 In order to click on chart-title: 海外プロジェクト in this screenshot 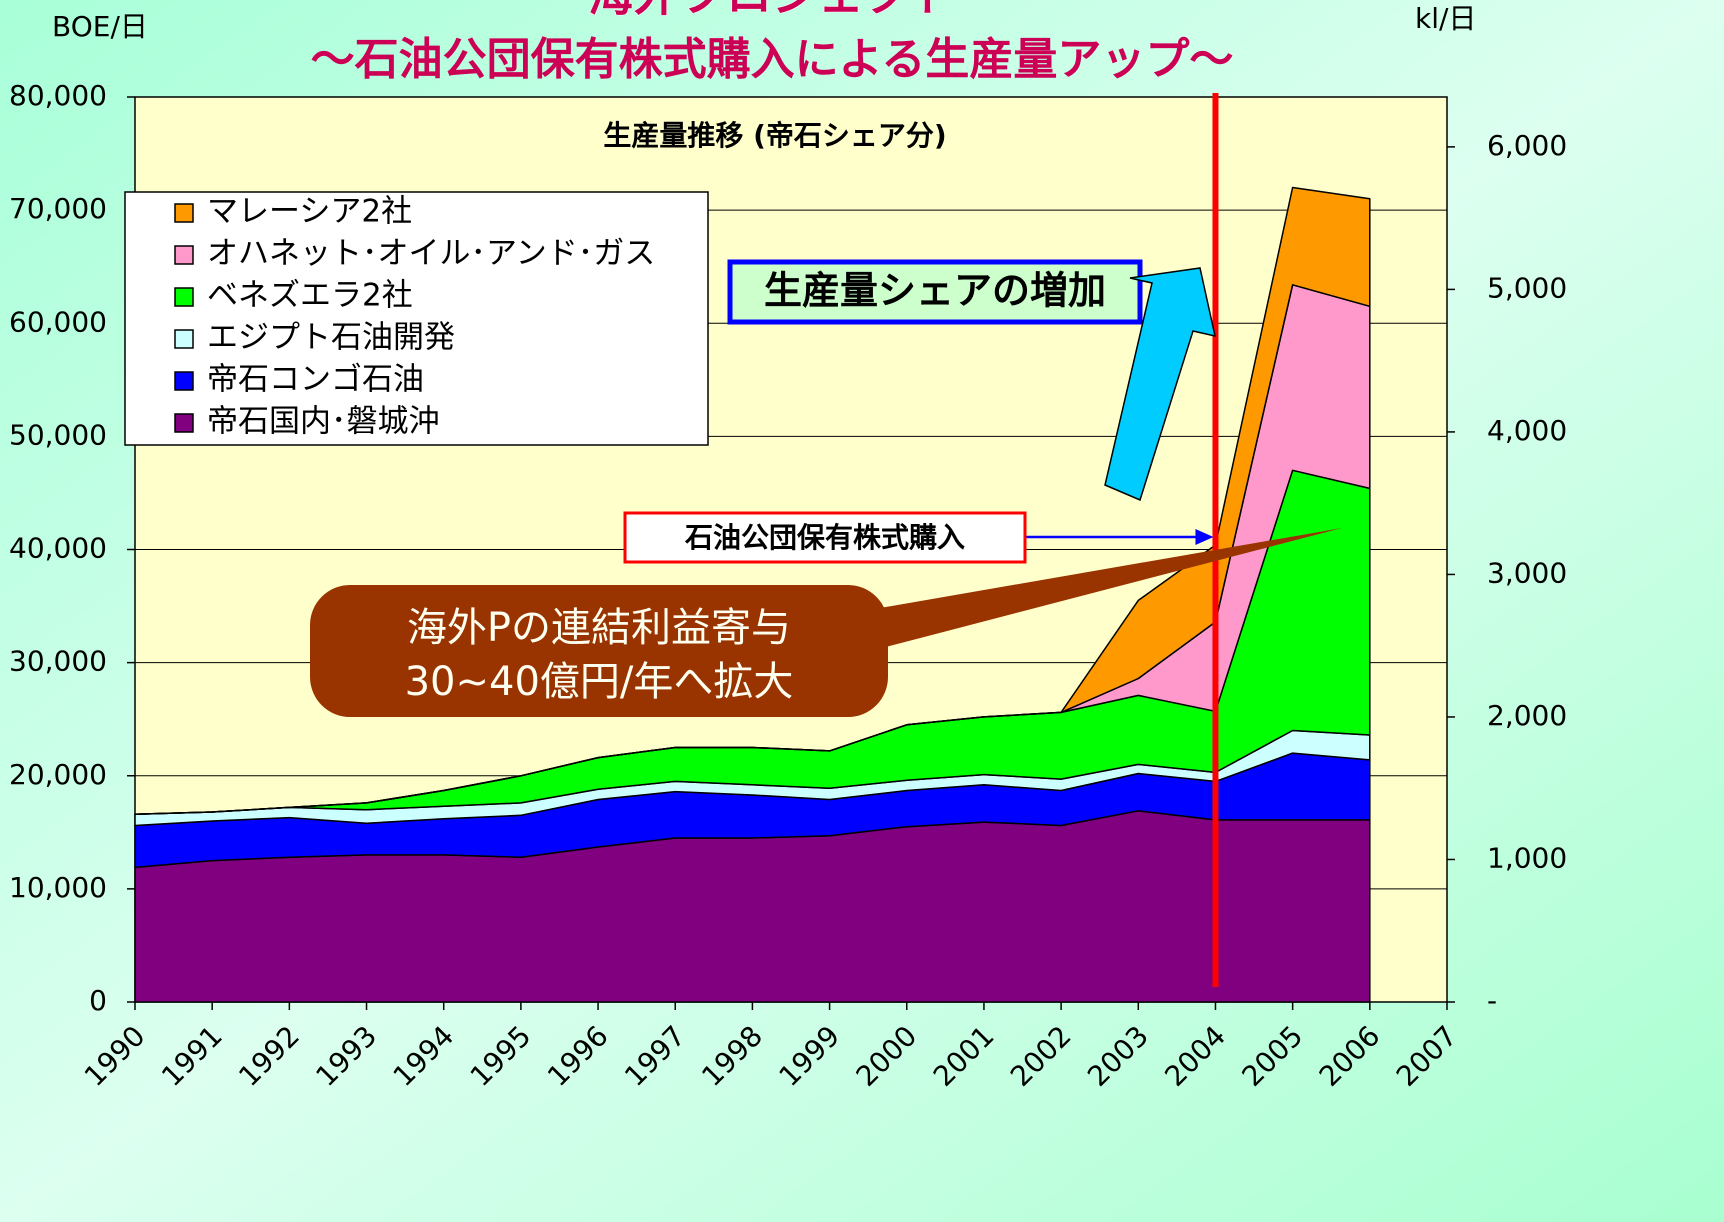, I will do `click(772, 11)`.